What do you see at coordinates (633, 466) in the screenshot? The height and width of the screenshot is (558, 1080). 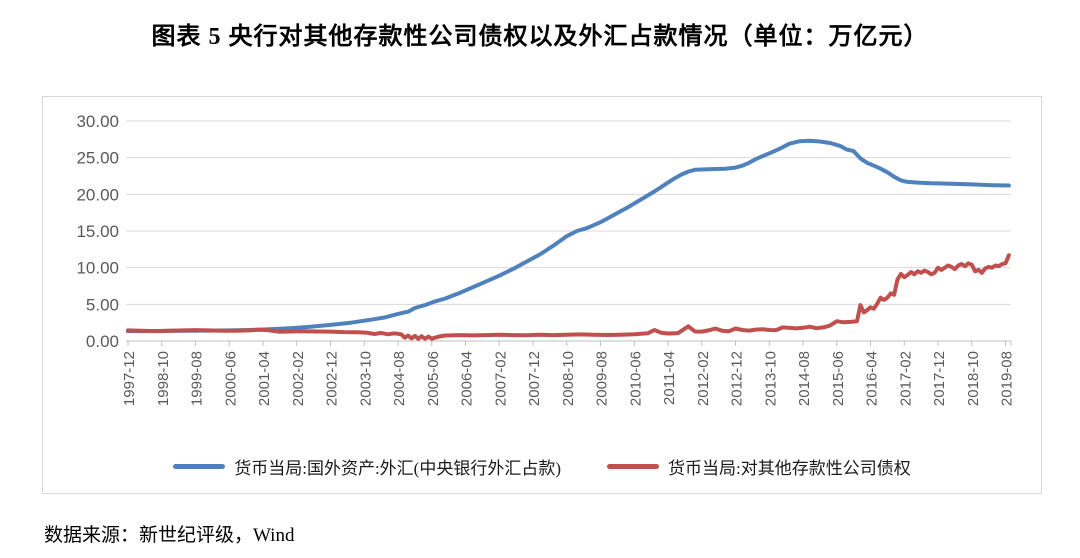 I see `legend-swatch-red-line-icon` at bounding box center [633, 466].